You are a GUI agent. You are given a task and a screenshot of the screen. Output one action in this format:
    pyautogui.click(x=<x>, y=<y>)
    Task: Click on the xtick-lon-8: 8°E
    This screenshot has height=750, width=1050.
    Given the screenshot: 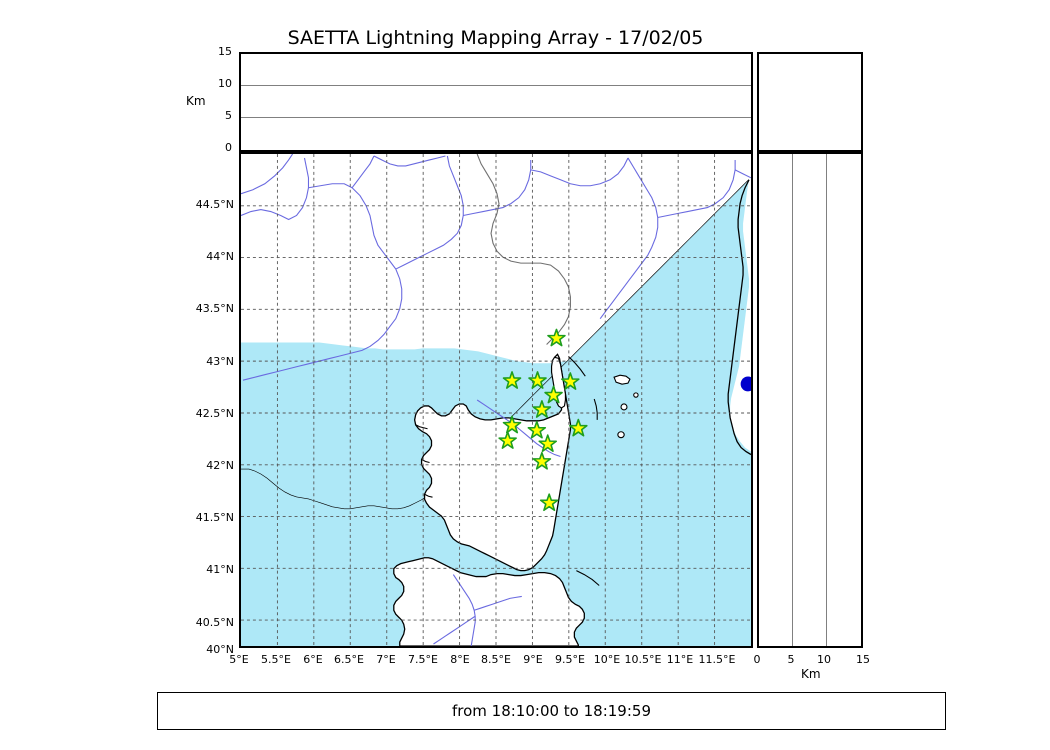 What is the action you would take?
    pyautogui.click(x=460, y=659)
    